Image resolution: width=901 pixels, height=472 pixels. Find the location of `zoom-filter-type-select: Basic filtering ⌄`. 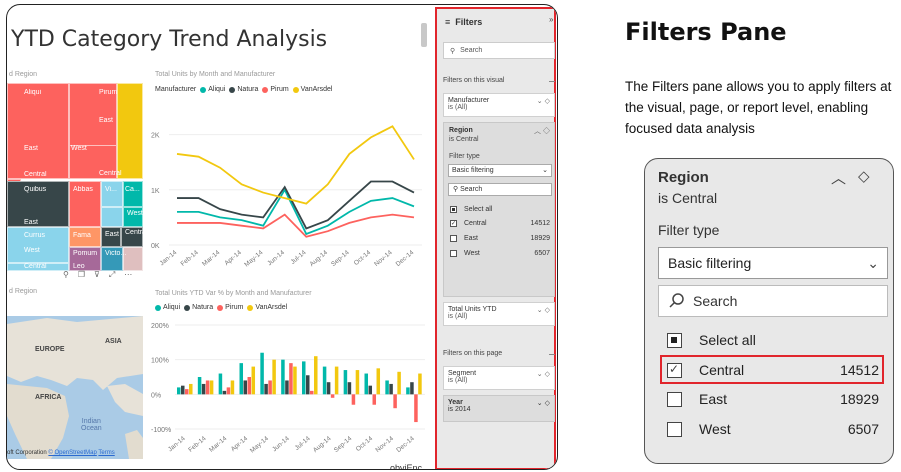

zoom-filter-type-select: Basic filtering ⌄ is located at coordinates (773, 263).